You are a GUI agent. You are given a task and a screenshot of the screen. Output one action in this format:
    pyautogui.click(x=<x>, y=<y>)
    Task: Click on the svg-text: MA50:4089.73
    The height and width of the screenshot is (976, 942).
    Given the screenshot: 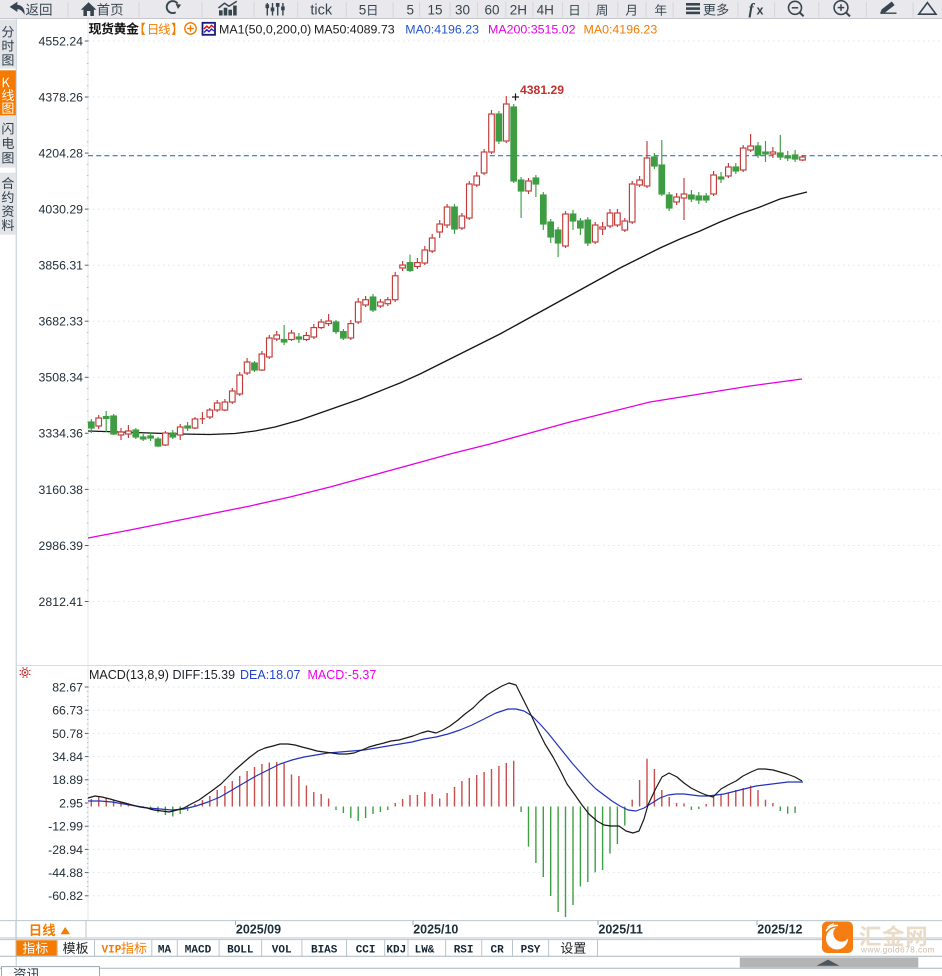 What is the action you would take?
    pyautogui.click(x=354, y=30)
    